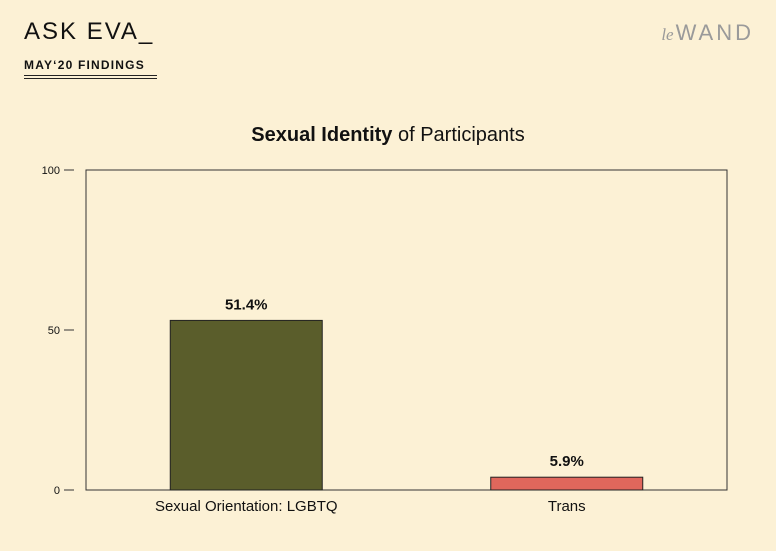 This screenshot has width=776, height=551. I want to click on lewand-logo: leWAND, so click(707, 33).